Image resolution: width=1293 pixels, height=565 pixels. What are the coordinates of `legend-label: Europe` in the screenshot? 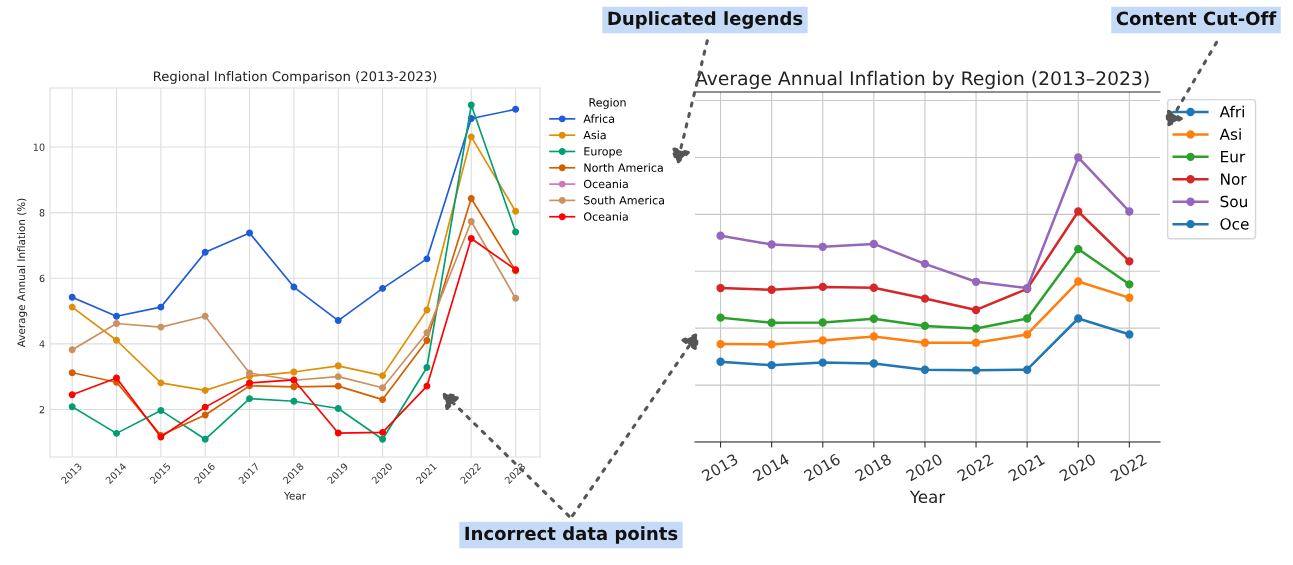 It's located at (603, 152).